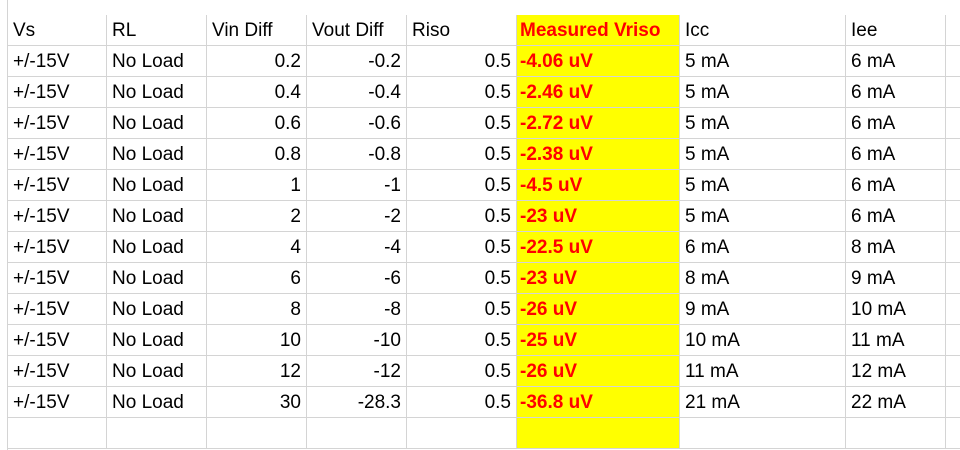 The width and height of the screenshot is (960, 450). I want to click on cell-vin-diff: 0.6, so click(257, 123).